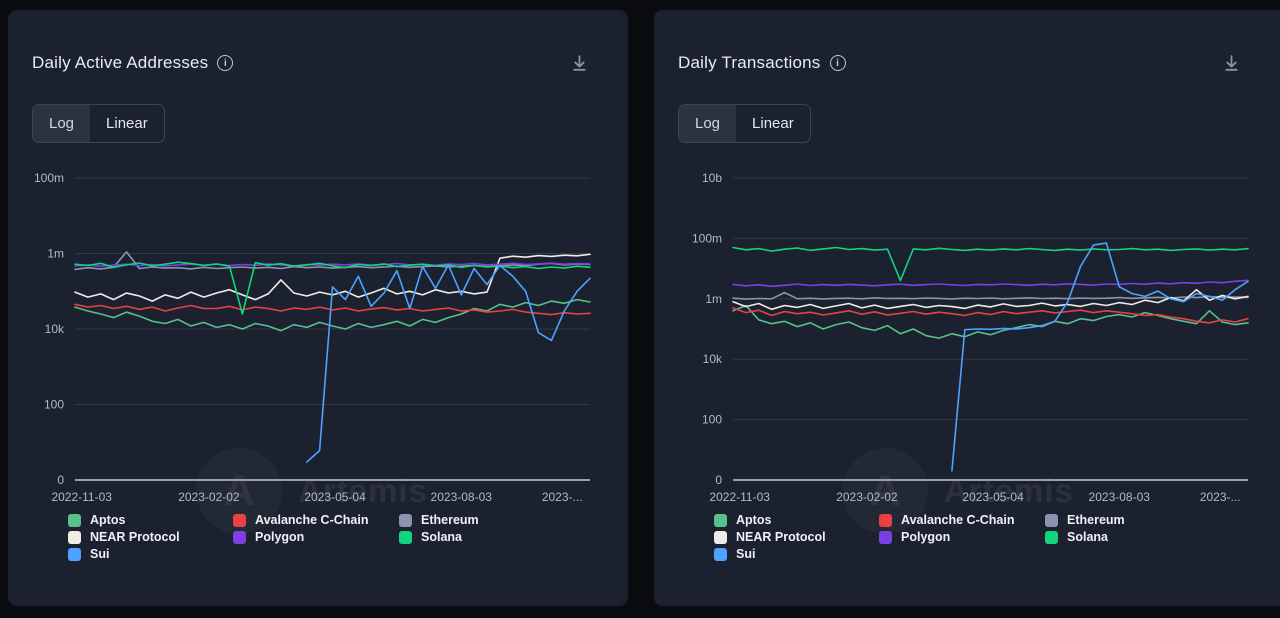 The height and width of the screenshot is (618, 1280). What do you see at coordinates (749, 62) in the screenshot?
I see `chart-title: Daily Transactions` at bounding box center [749, 62].